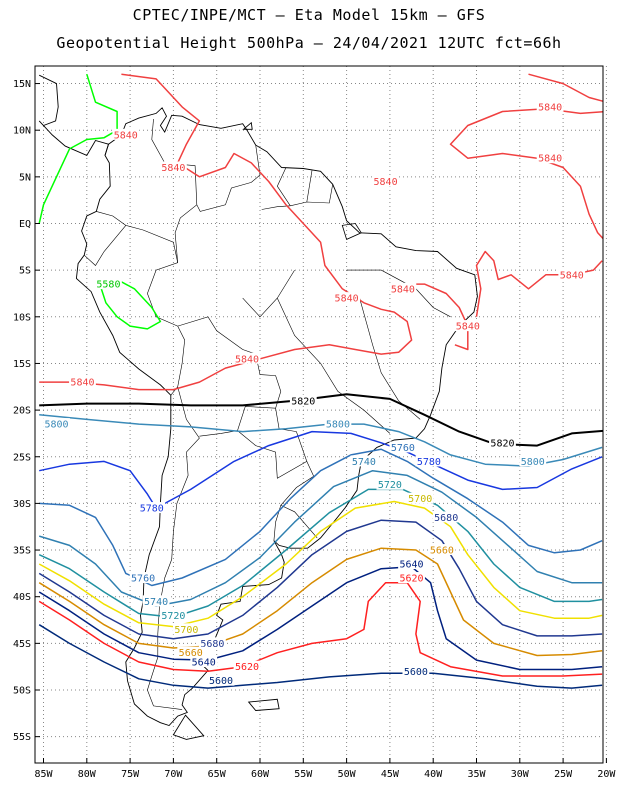  Describe the element at coordinates (416, 672) in the screenshot. I see `contour-label: 5600` at that location.